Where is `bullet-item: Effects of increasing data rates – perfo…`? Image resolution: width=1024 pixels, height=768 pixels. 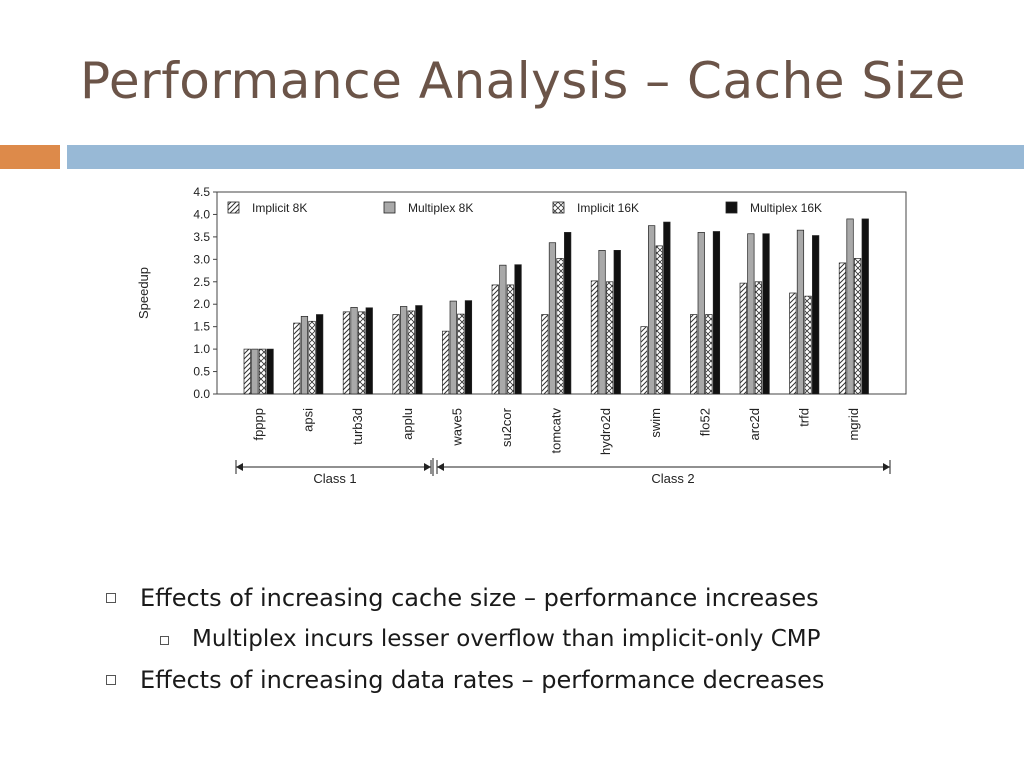 bullet-item: Effects of increasing data rates – perfo… is located at coordinates (462, 680).